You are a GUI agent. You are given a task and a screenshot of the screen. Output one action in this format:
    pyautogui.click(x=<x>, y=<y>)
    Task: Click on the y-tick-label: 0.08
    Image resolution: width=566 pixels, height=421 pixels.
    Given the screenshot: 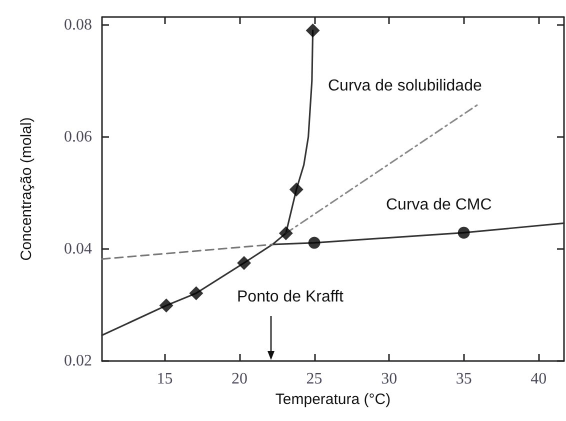 What is the action you would take?
    pyautogui.click(x=78, y=25)
    